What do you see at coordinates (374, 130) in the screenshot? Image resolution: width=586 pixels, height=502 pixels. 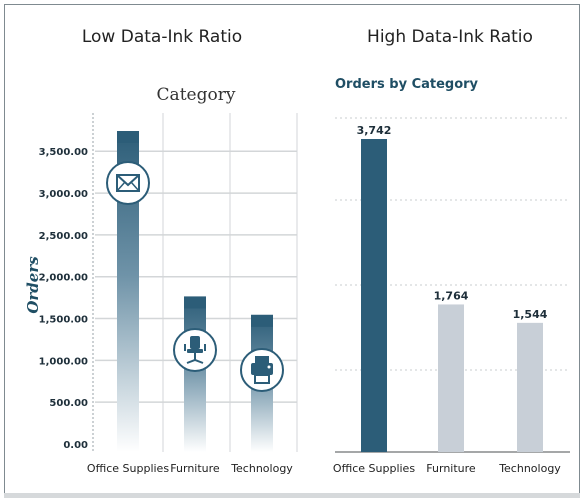 I see `right-data-label: 3,742` at bounding box center [374, 130].